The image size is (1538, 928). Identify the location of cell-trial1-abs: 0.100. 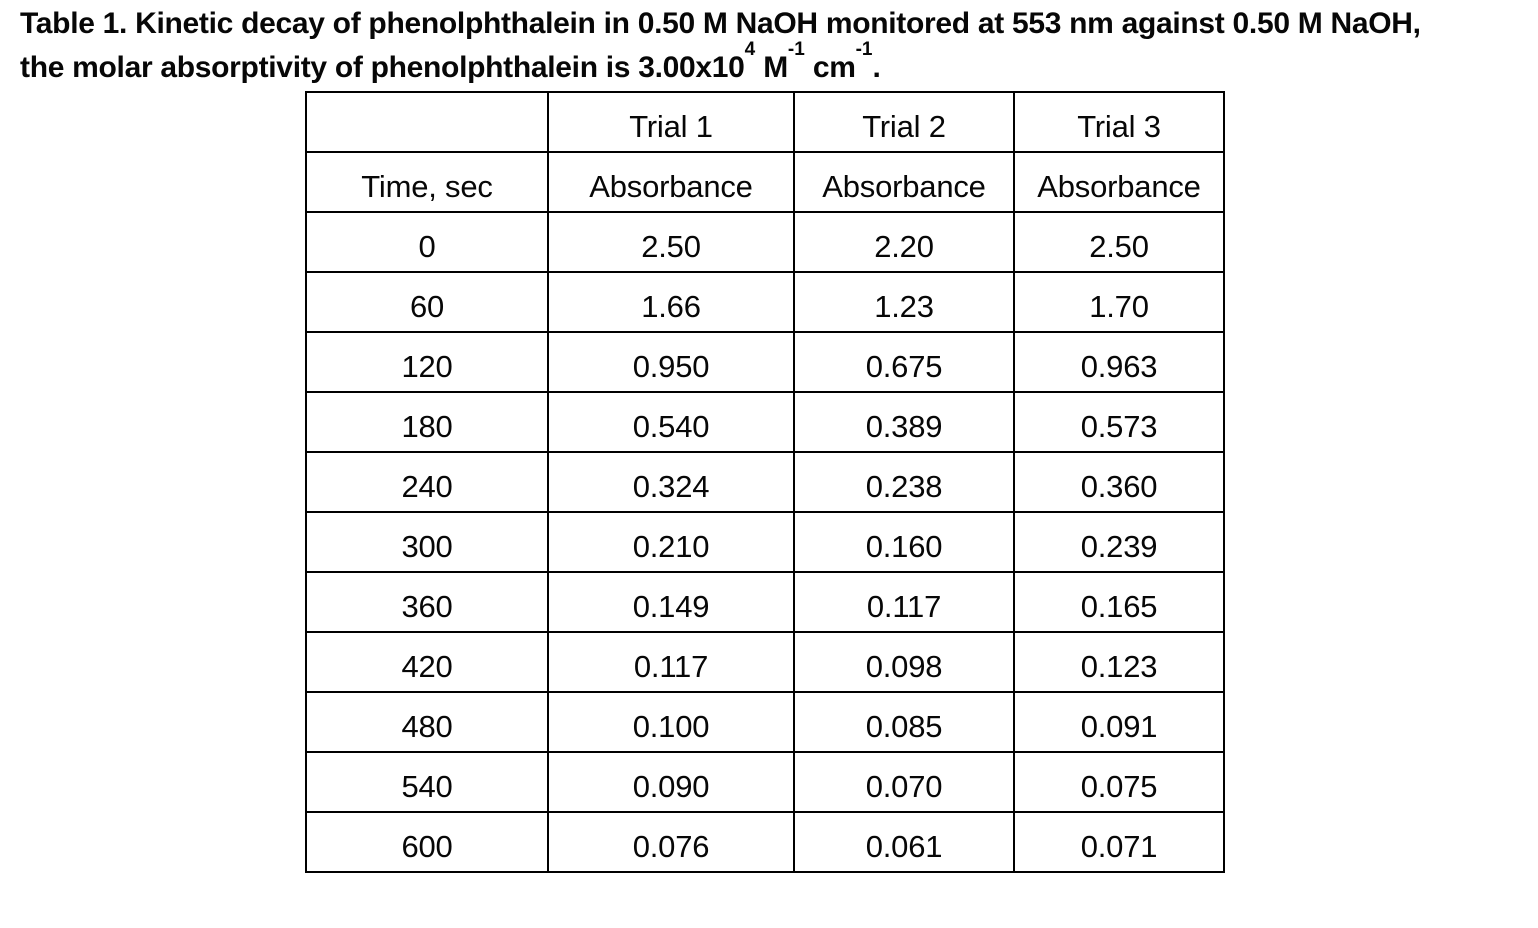
(671, 722).